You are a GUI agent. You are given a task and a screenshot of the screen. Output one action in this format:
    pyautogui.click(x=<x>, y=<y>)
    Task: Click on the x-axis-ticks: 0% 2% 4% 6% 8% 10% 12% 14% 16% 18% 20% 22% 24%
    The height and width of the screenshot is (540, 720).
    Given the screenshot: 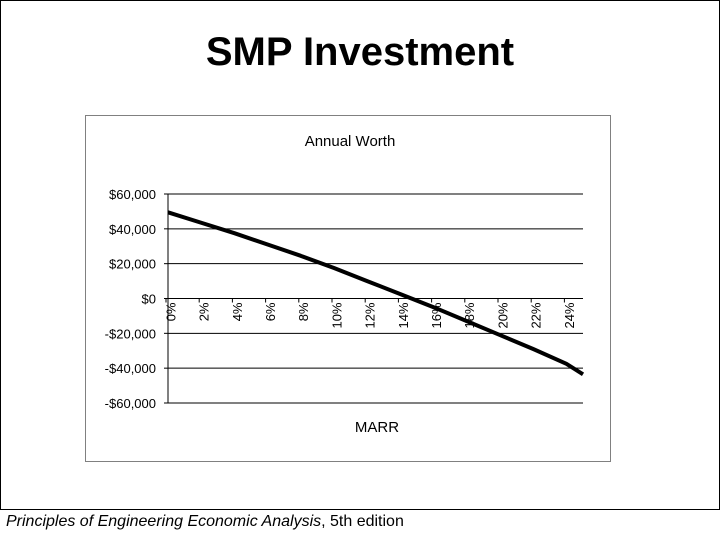 What is the action you would take?
    pyautogui.click(x=369, y=315)
    